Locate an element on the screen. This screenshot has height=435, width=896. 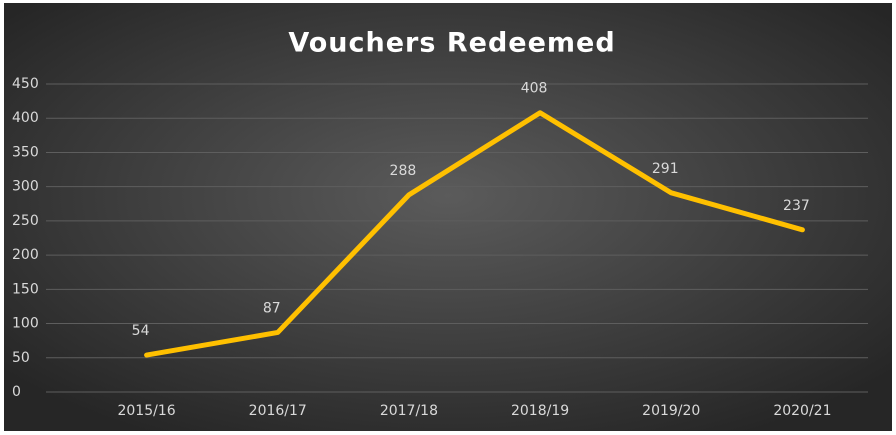
y-tick-label: 200 is located at coordinates (25, 255).